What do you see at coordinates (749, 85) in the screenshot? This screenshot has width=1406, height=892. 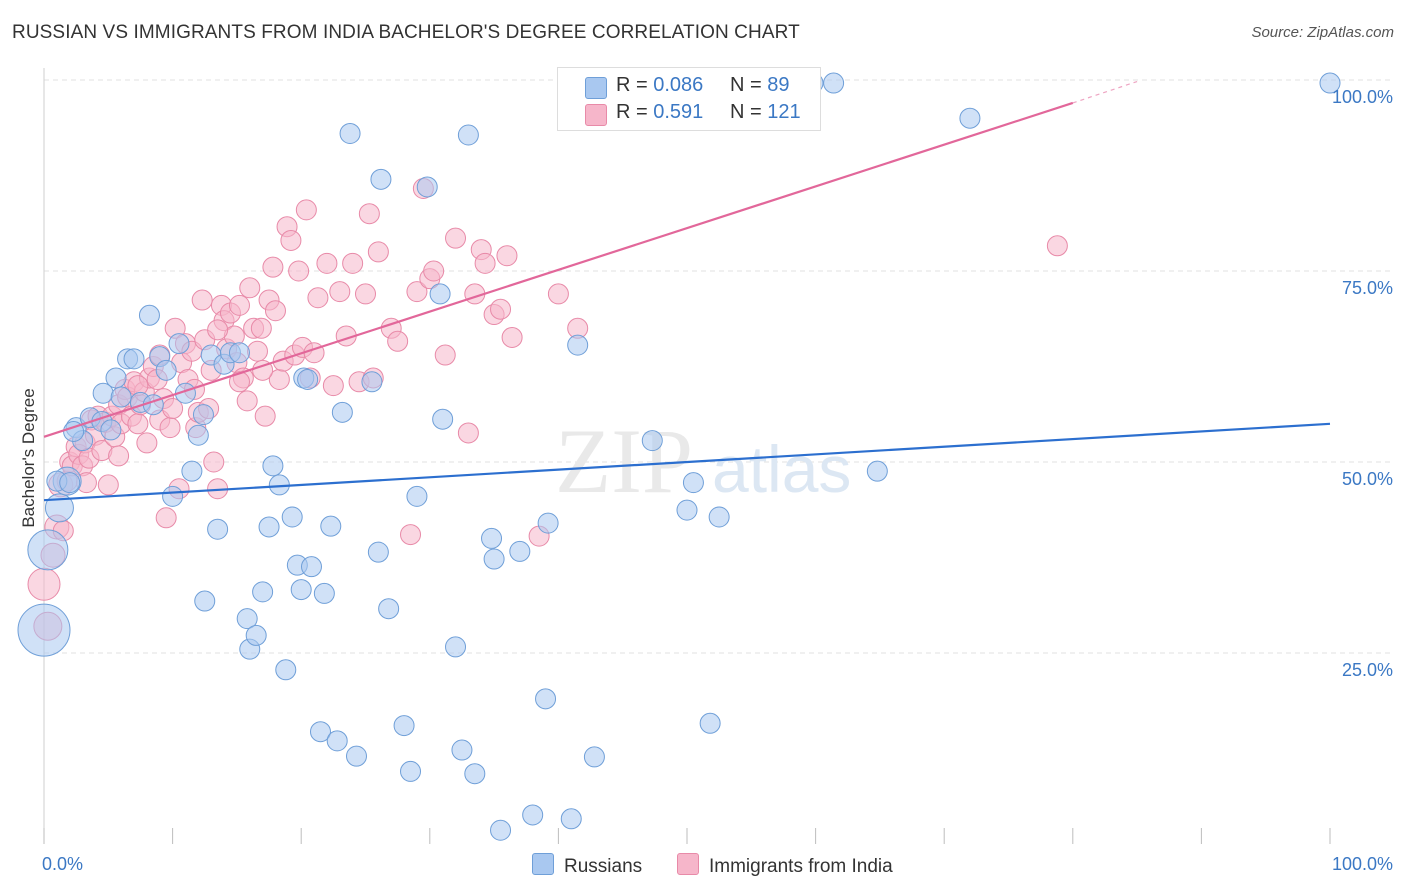 I see `legend-n-label: N =` at bounding box center [749, 85].